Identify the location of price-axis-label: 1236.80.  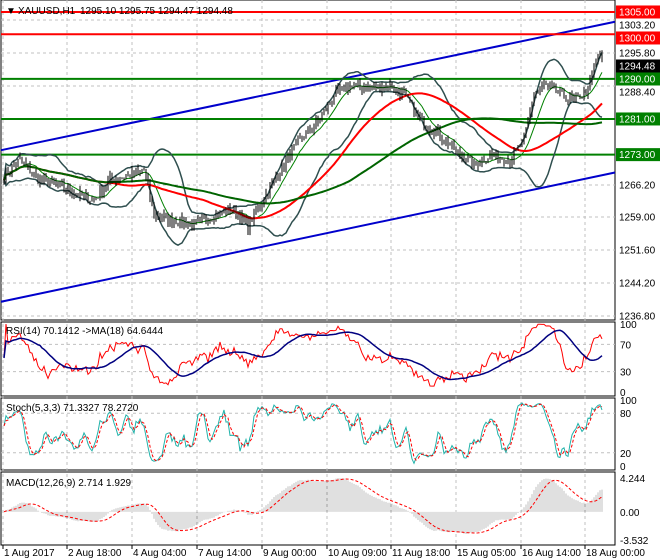
(637, 317).